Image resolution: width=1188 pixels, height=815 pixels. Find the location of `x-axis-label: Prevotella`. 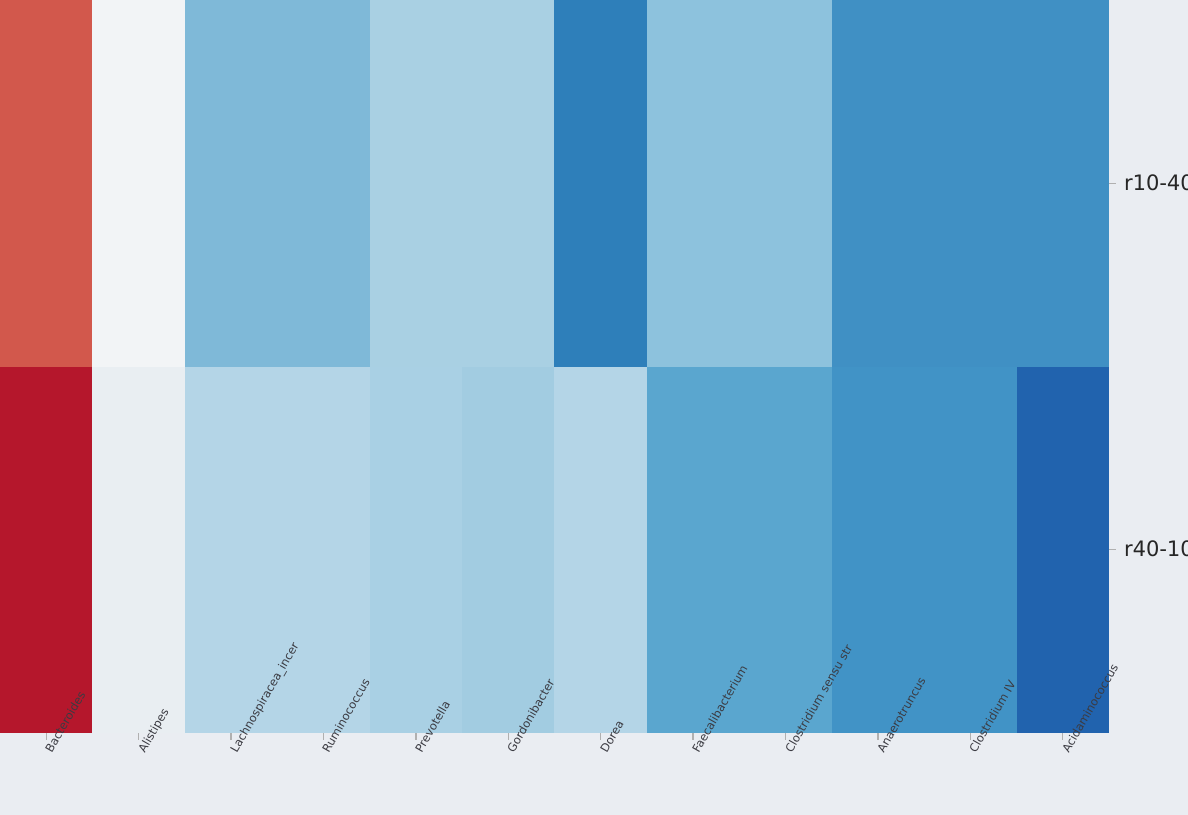

x-axis-label: Prevotella is located at coordinates (432, 726).